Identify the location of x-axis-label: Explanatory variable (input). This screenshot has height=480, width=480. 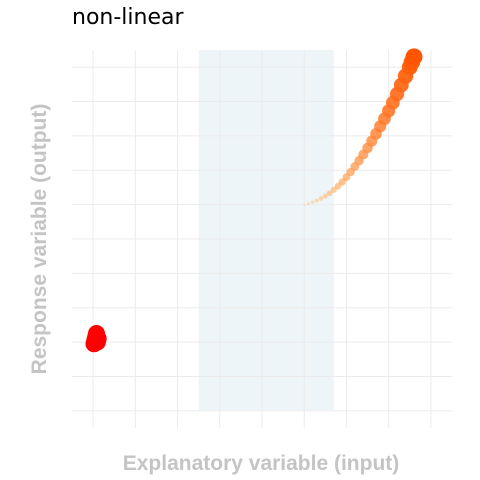
(261, 463).